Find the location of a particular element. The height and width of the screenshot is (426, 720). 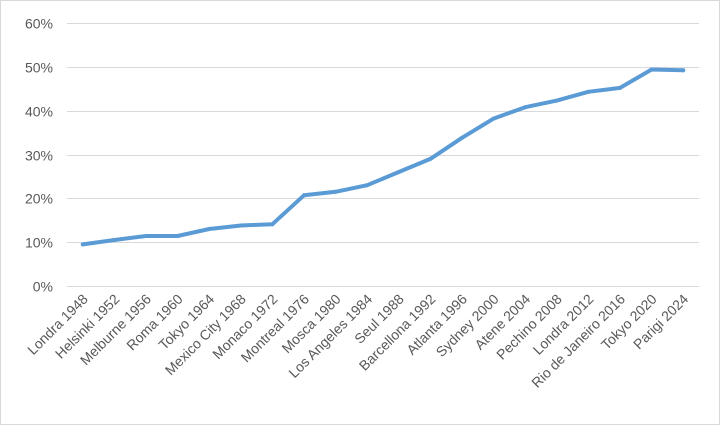

y-tick-label: 30% is located at coordinates (39, 156).